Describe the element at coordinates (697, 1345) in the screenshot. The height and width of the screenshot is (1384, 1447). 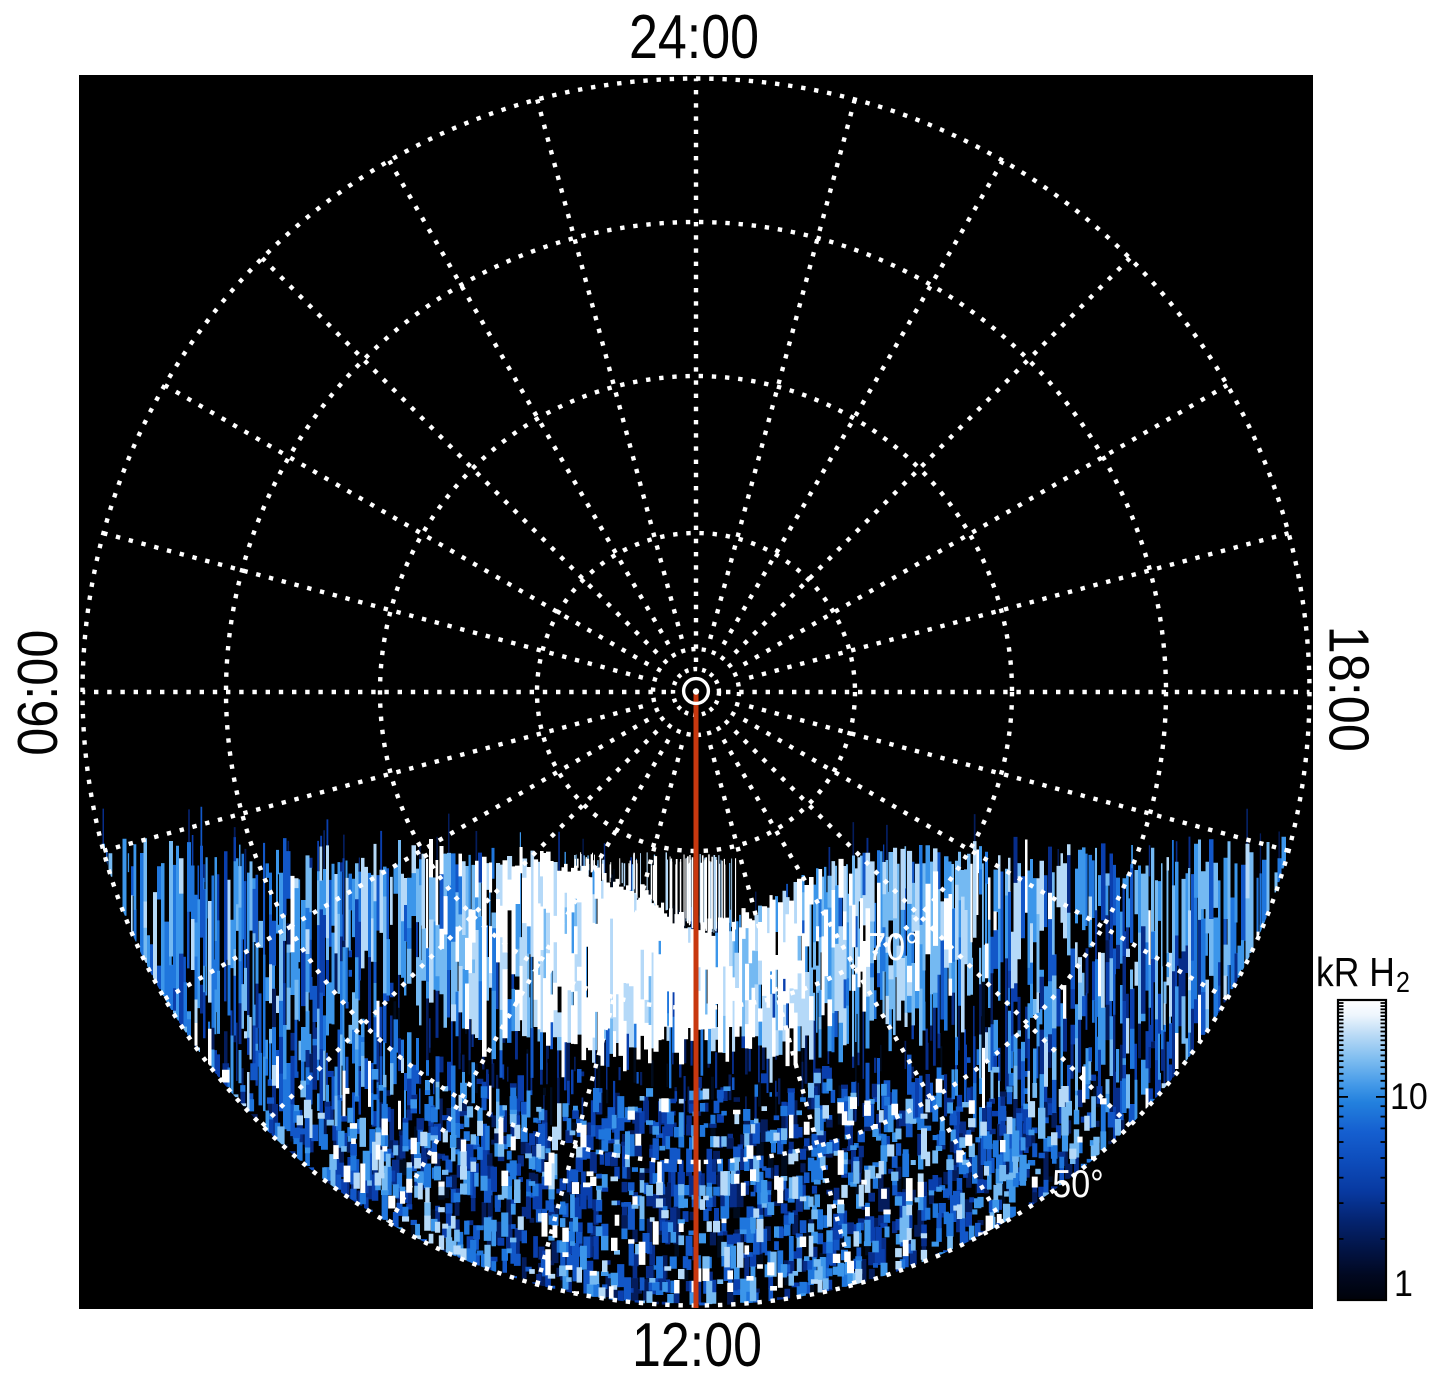
I see `svg-text: 12:00` at that location.